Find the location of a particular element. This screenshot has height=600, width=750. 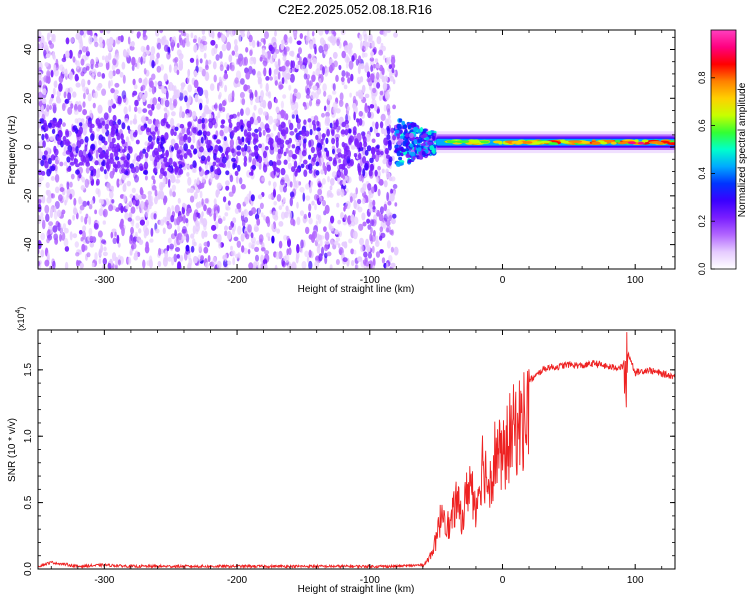

snr-ylabel: SNR (10 * v/v) is located at coordinates (12, 450).